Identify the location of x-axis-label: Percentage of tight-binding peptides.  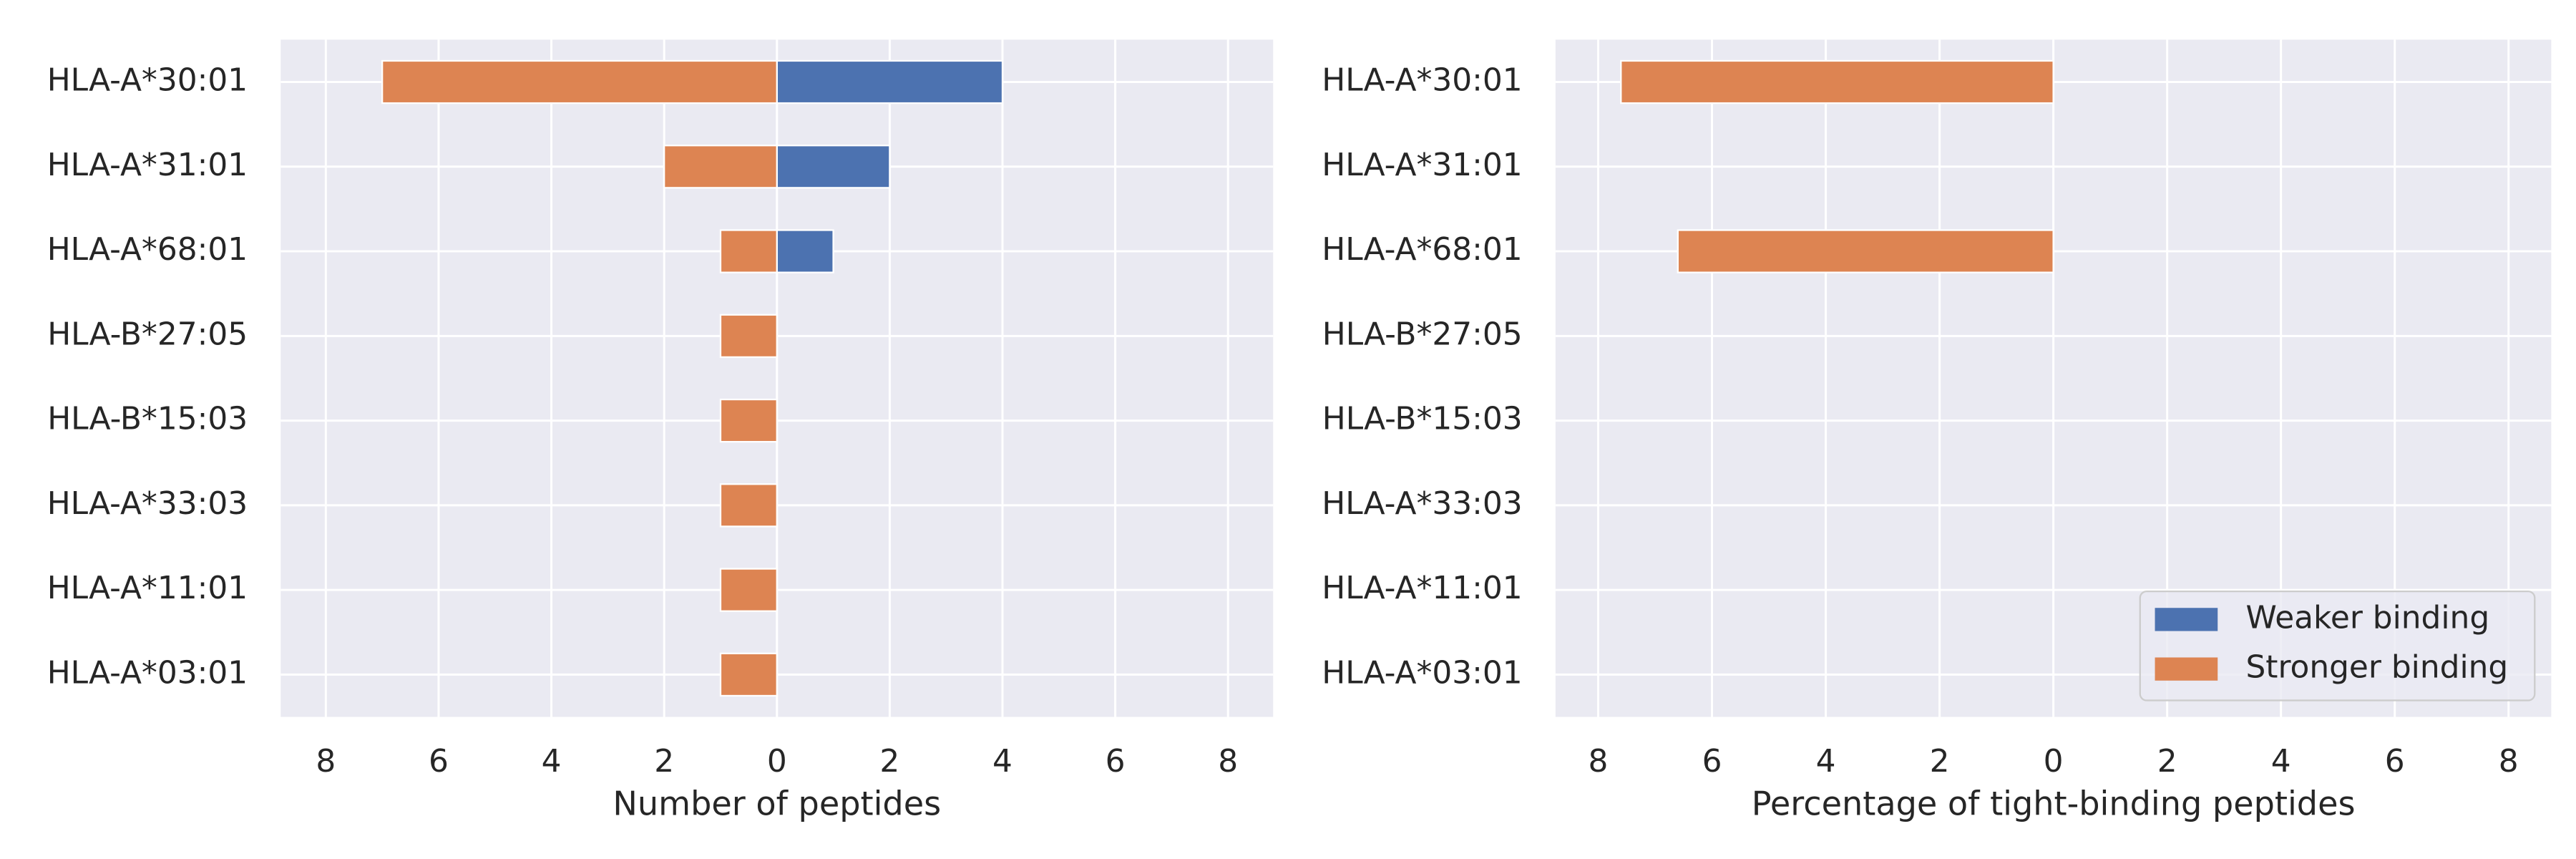
(2054, 804).